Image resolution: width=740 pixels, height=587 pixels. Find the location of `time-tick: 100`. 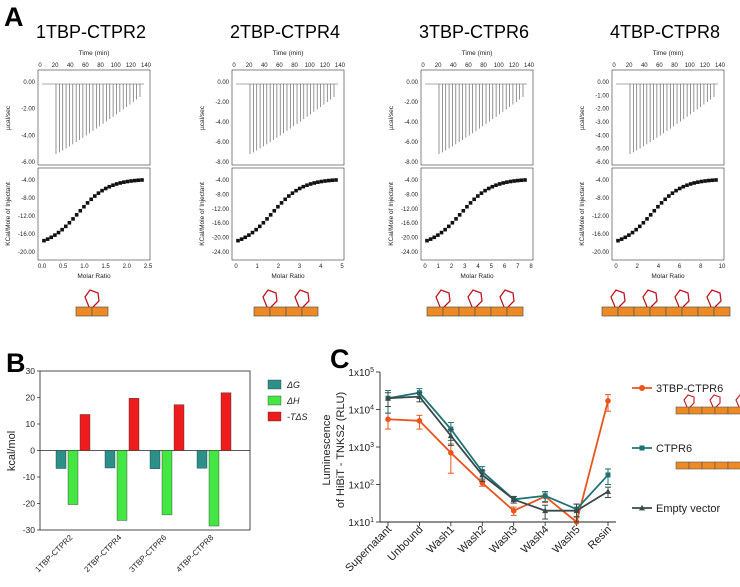

time-tick: 100 is located at coordinates (116, 66).